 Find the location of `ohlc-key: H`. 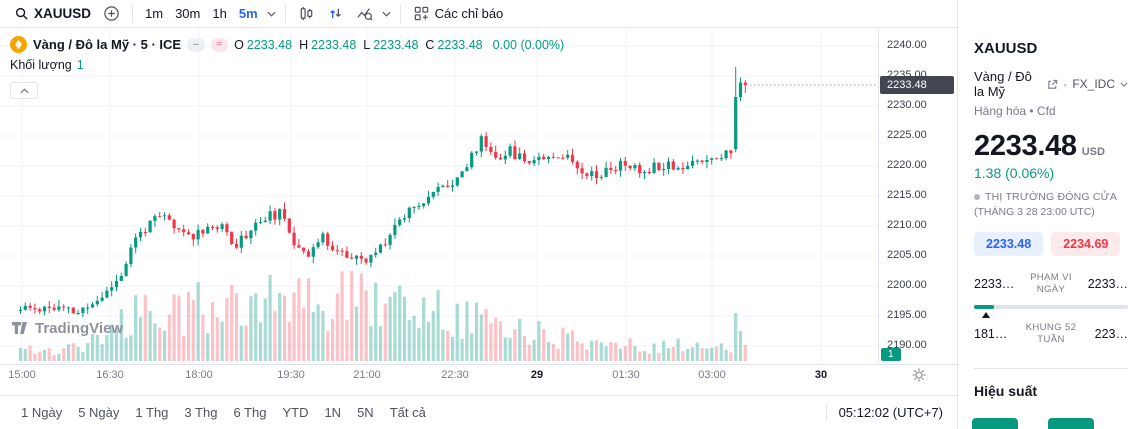

ohlc-key: H is located at coordinates (304, 44).